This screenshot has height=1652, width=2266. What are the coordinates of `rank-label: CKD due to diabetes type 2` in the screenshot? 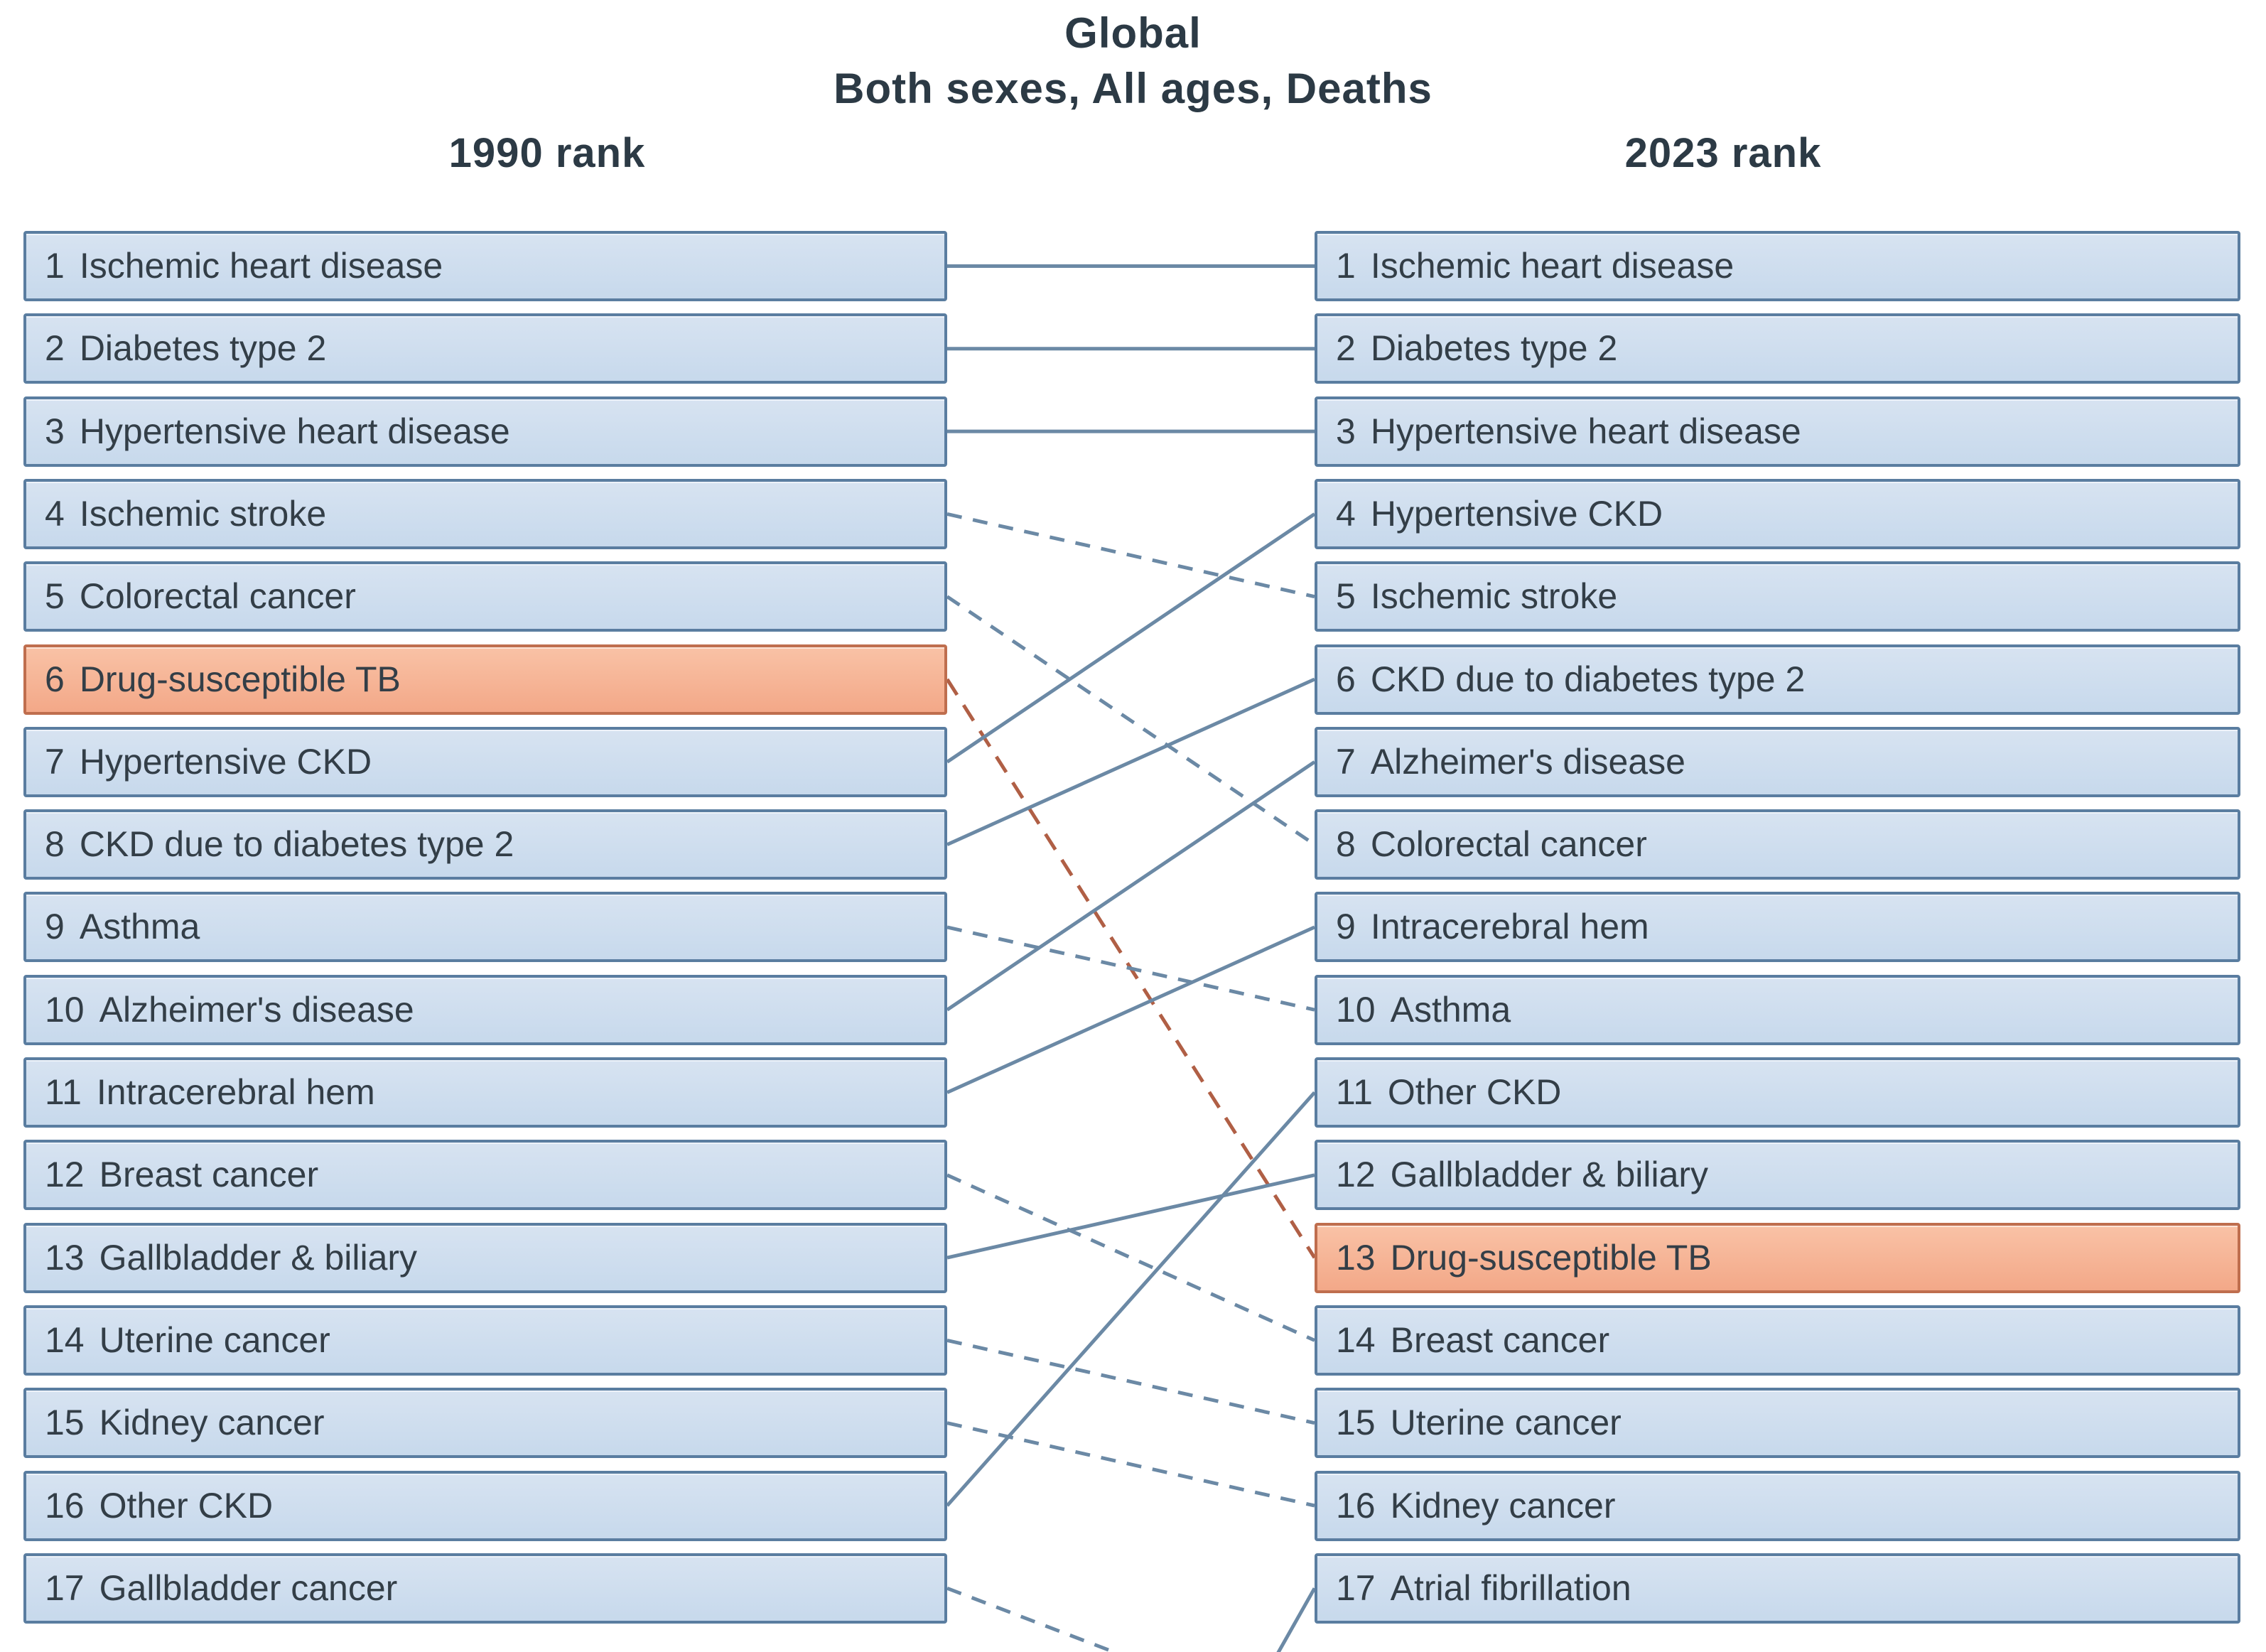 It's located at (1588, 679).